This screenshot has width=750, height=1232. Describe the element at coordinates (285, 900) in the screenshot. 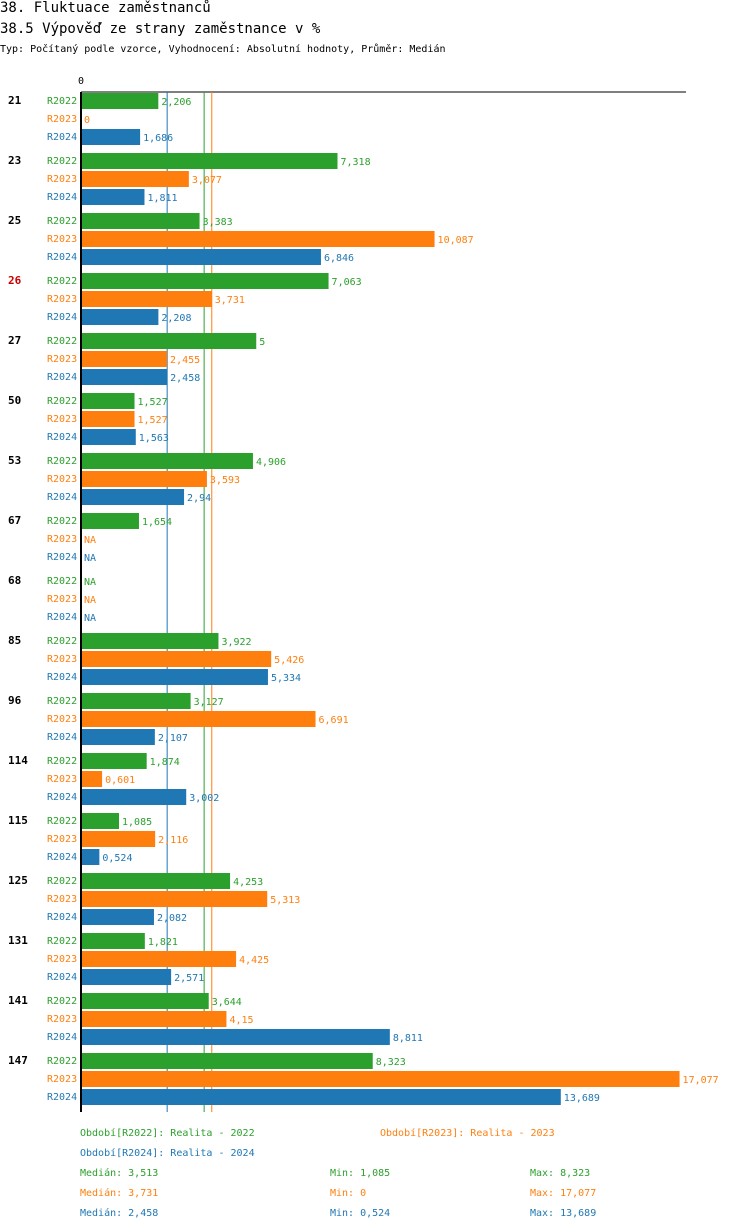

I see `data-label: 5,313` at that location.